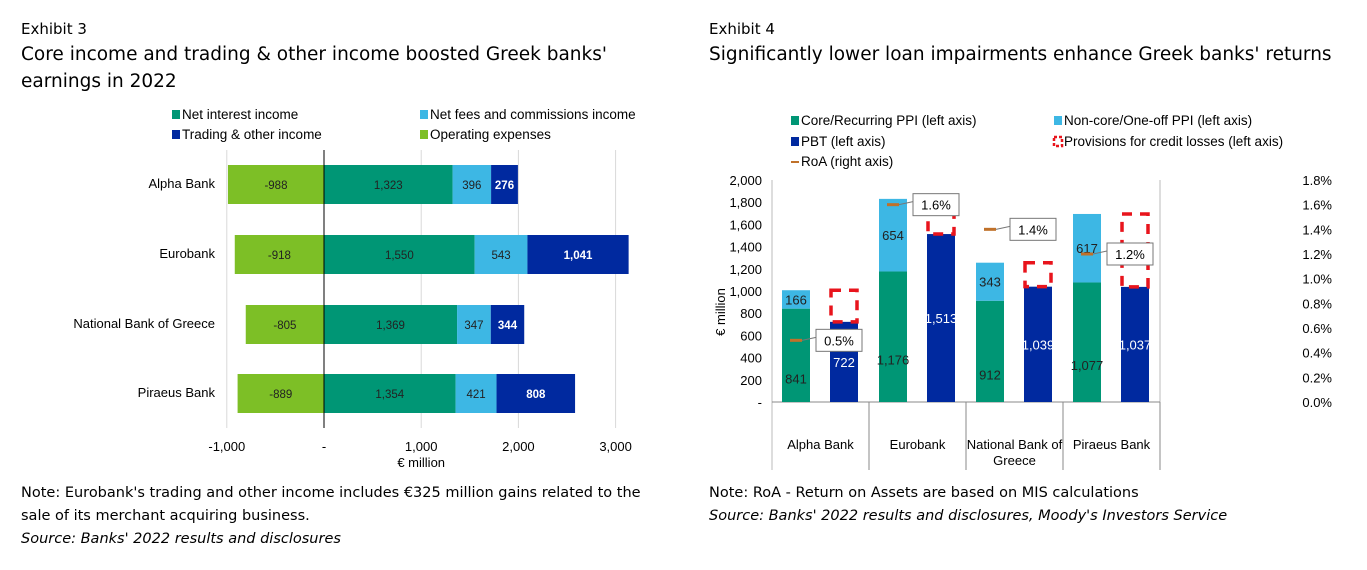 The width and height of the screenshot is (1367, 570). What do you see at coordinates (226, 446) in the screenshot?
I see `x-tick-label: -1,000` at bounding box center [226, 446].